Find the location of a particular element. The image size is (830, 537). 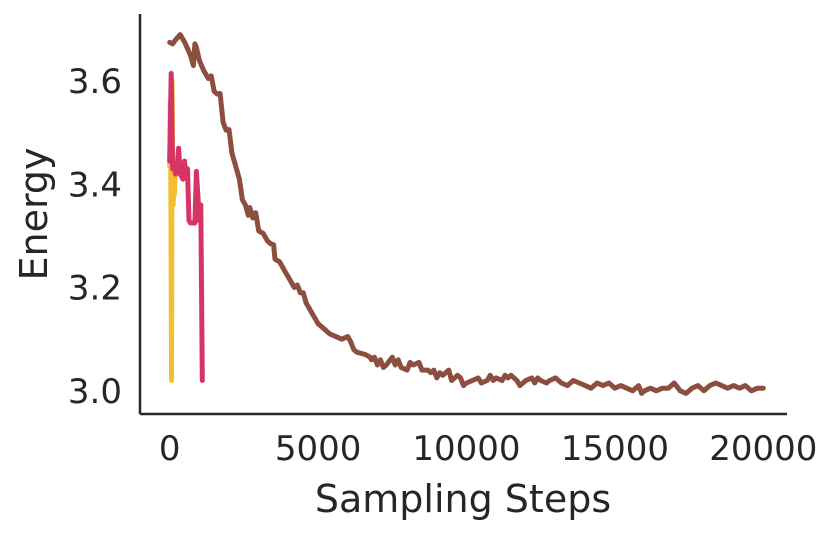

y-axis-label: Energy is located at coordinates (34, 213).